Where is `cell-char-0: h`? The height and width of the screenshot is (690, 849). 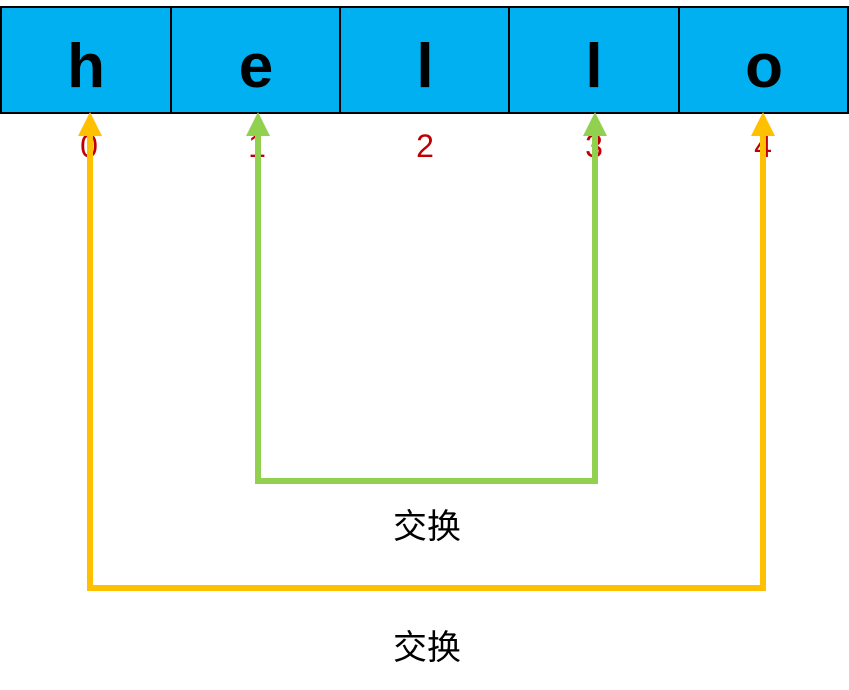
cell-char-0: h is located at coordinates (86, 66).